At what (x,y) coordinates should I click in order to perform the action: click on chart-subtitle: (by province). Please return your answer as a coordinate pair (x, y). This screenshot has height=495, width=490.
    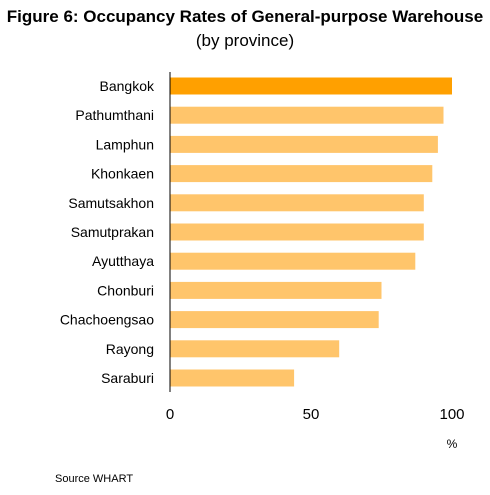
    Looking at the image, I should click on (245, 40).